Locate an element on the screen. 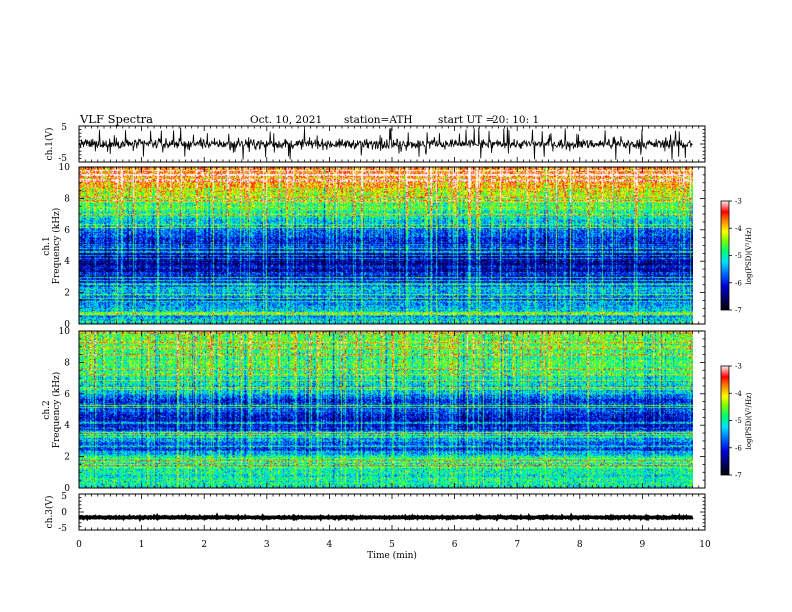 This screenshot has width=792, height=612. ch2-spectrogram-ylabel-channel: ch.2 is located at coordinates (47, 409).